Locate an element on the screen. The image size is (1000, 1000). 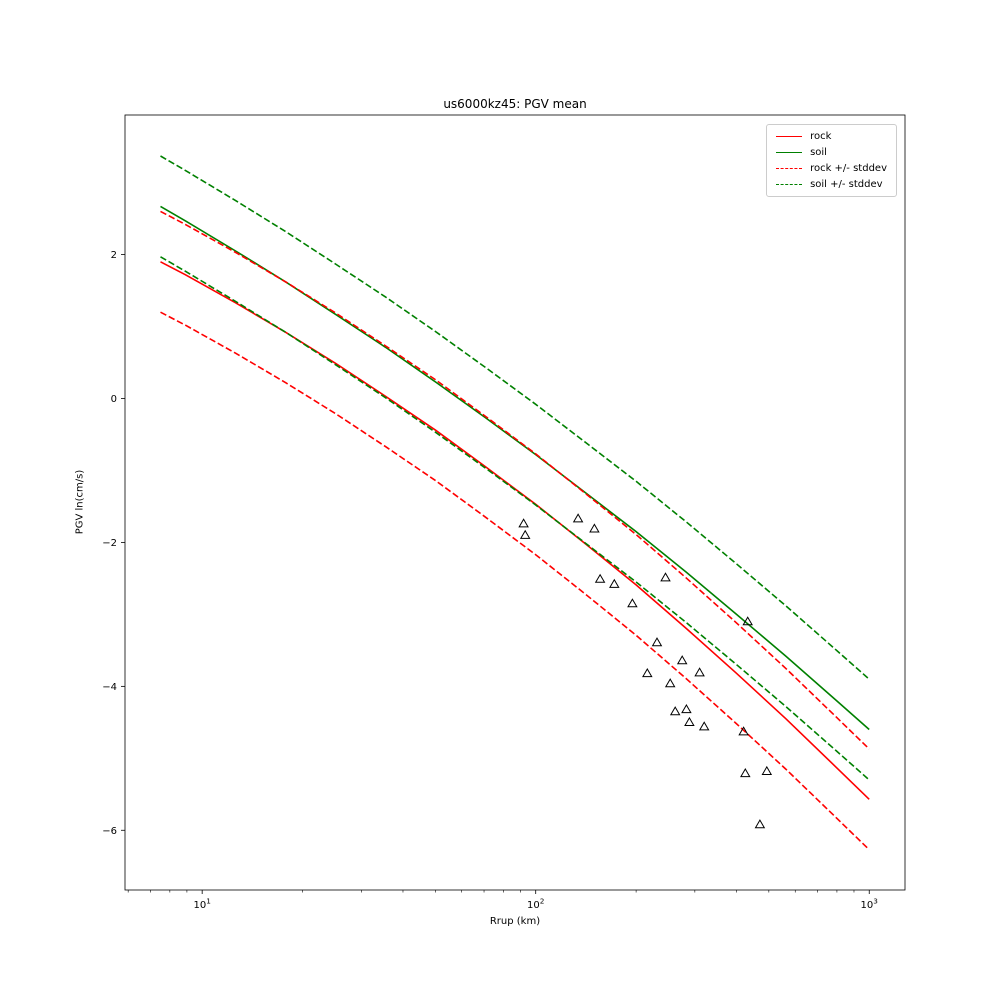
legend-item-rock: rock is located at coordinates (831, 136).